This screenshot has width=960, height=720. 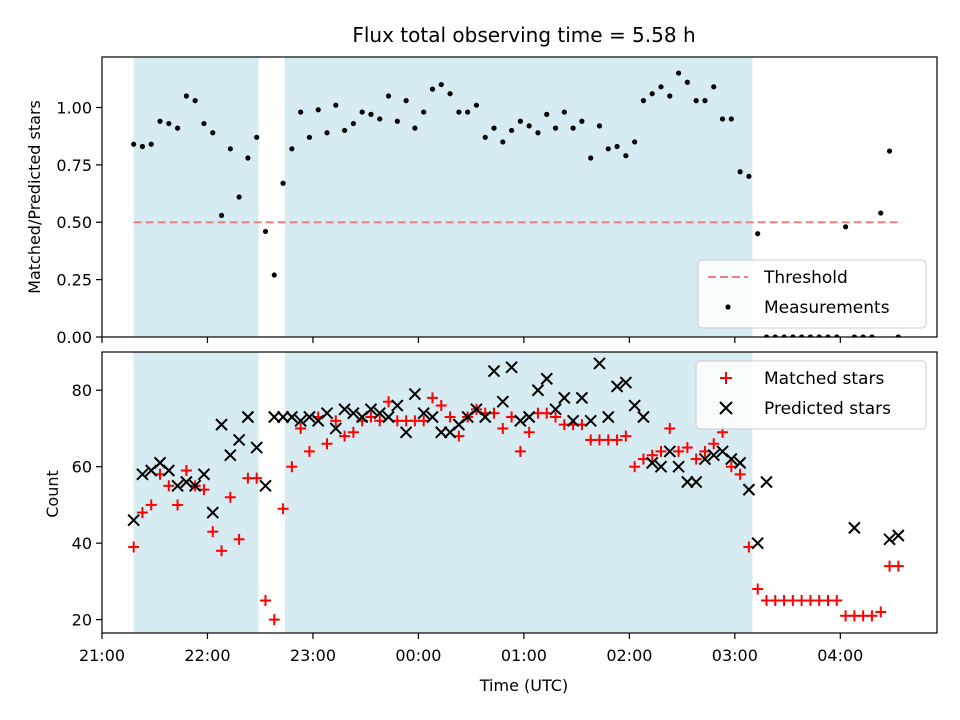 What do you see at coordinates (726, 408) in the screenshot?
I see `predicted-legend-marker` at bounding box center [726, 408].